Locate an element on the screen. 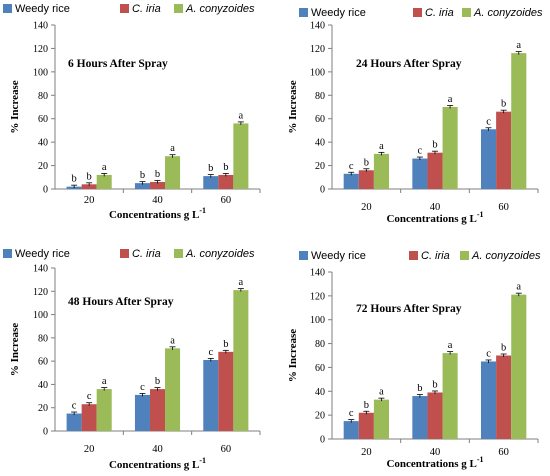  y-tick-label: 0 is located at coordinates (45, 190).